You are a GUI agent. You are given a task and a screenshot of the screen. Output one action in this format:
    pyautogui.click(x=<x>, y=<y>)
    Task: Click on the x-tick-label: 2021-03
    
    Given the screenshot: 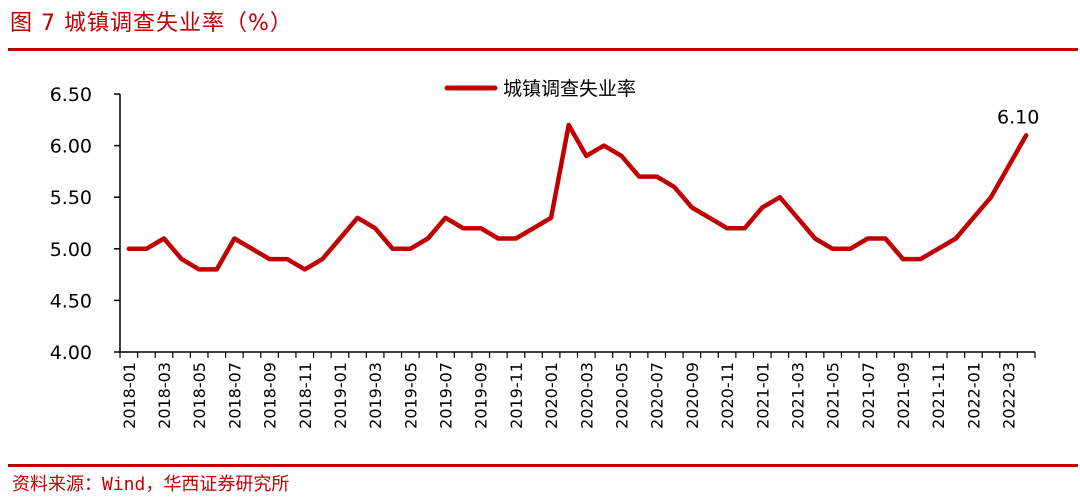 What is the action you would take?
    pyautogui.click(x=797, y=395)
    